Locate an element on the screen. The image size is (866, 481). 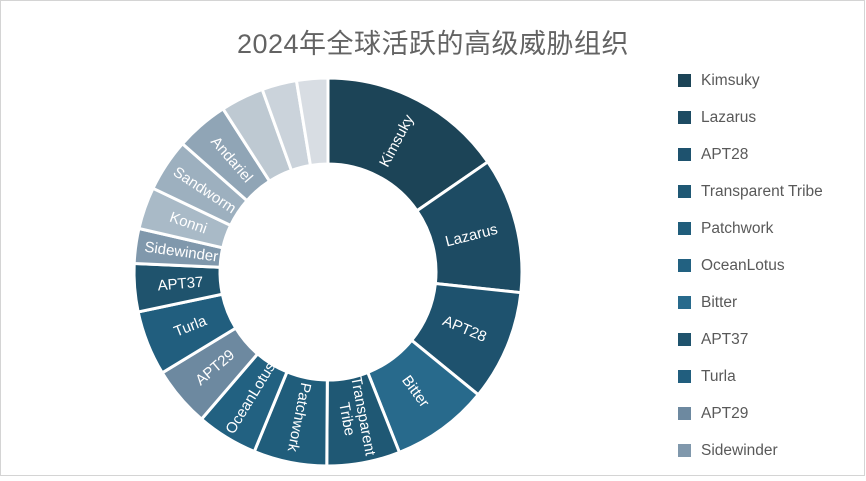
legend-swatch-apt29 is located at coordinates (684, 413).